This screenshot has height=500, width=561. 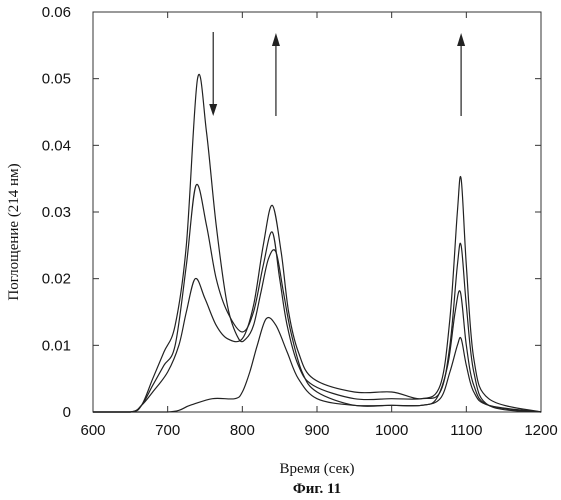 I want to click on y-axis-title: Поглощение (214 нм), so click(x=14, y=231).